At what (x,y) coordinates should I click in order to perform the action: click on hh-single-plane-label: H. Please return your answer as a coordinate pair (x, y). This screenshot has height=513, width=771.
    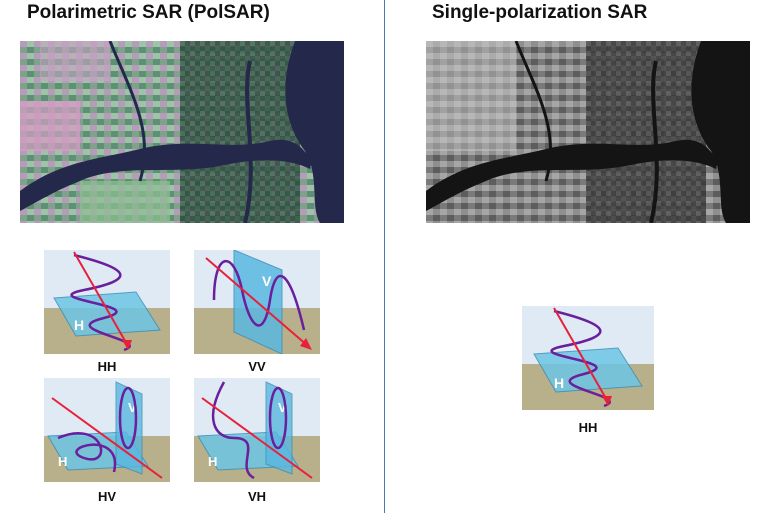
    Looking at the image, I should click on (559, 383).